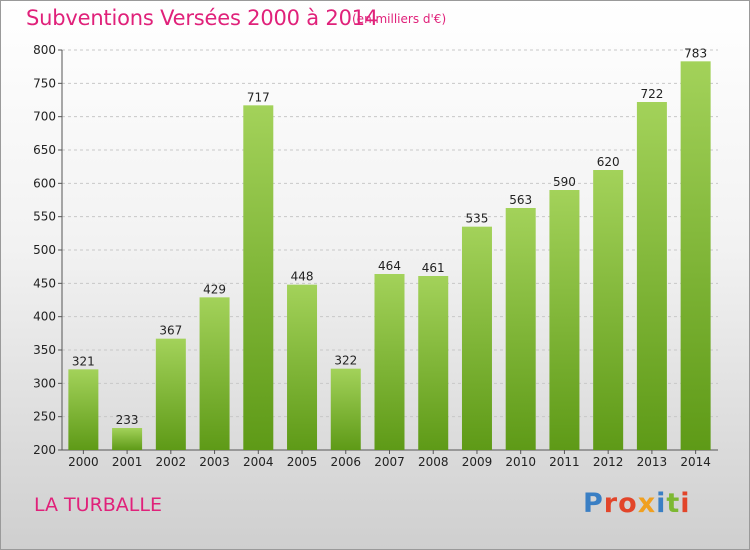  What do you see at coordinates (44, 183) in the screenshot?
I see `y-tick-label: 600` at bounding box center [44, 183].